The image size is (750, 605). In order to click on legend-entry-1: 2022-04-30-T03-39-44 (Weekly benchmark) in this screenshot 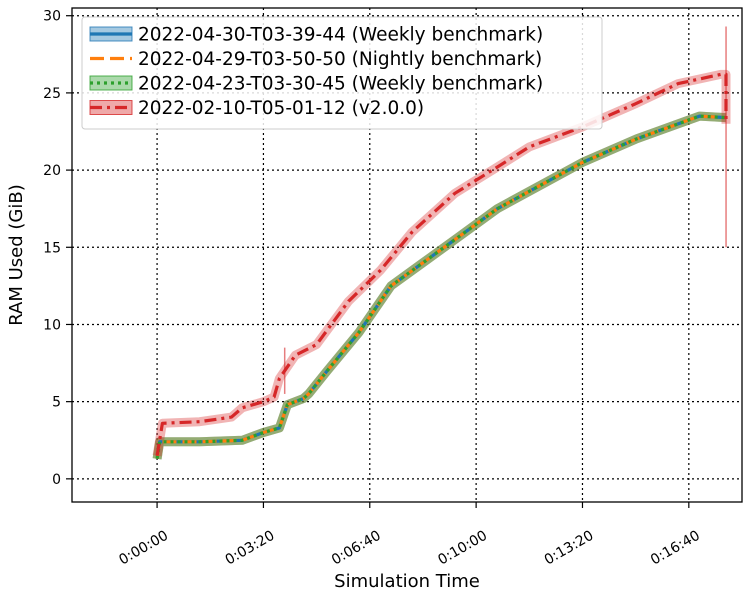, I will do `click(316, 35)`.